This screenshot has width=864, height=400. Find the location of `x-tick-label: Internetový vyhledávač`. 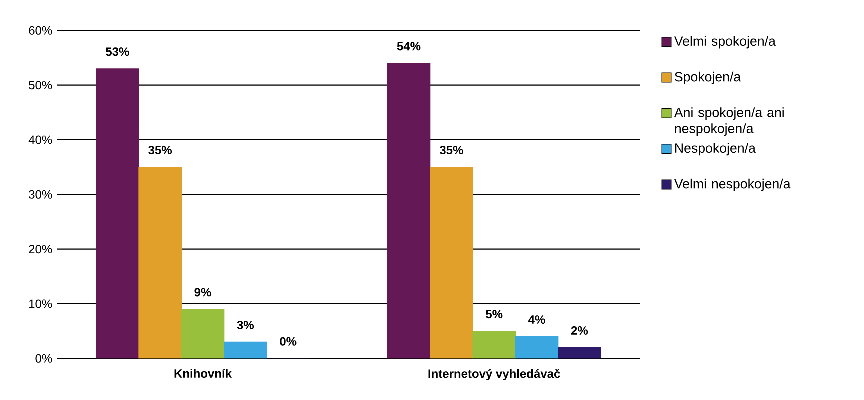

x-tick-label: Internetový vyhledávač is located at coordinates (494, 375).